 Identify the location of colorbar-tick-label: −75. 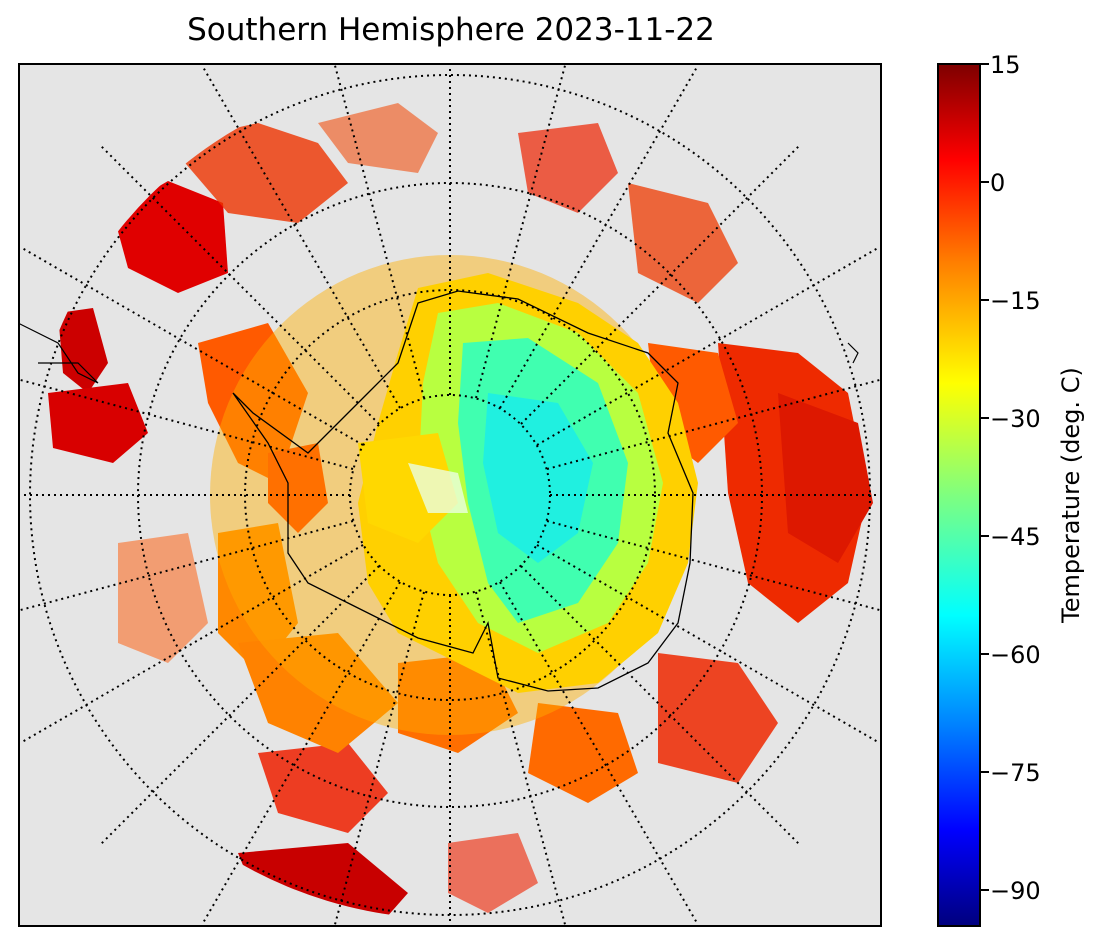
(1015, 773).